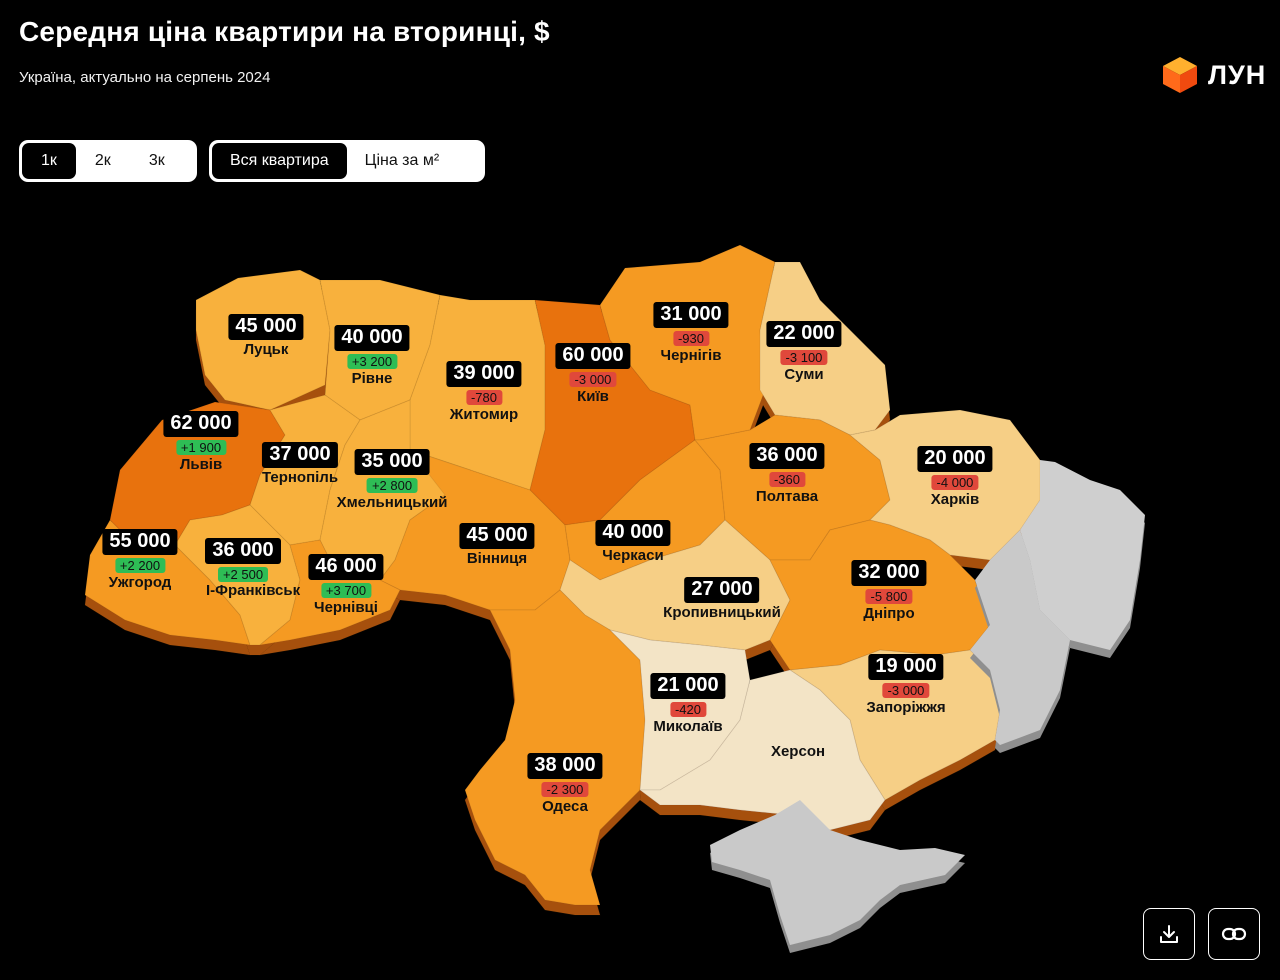  Describe the element at coordinates (825, 348) in the screenshot. I see `region-sumy` at that location.